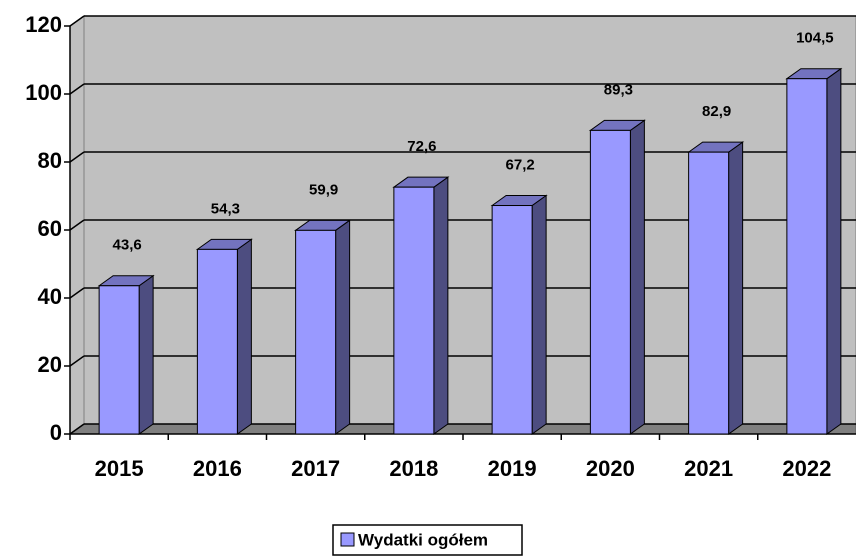 This screenshot has height=558, width=856. I want to click on value-label: 72,6, so click(421, 146).